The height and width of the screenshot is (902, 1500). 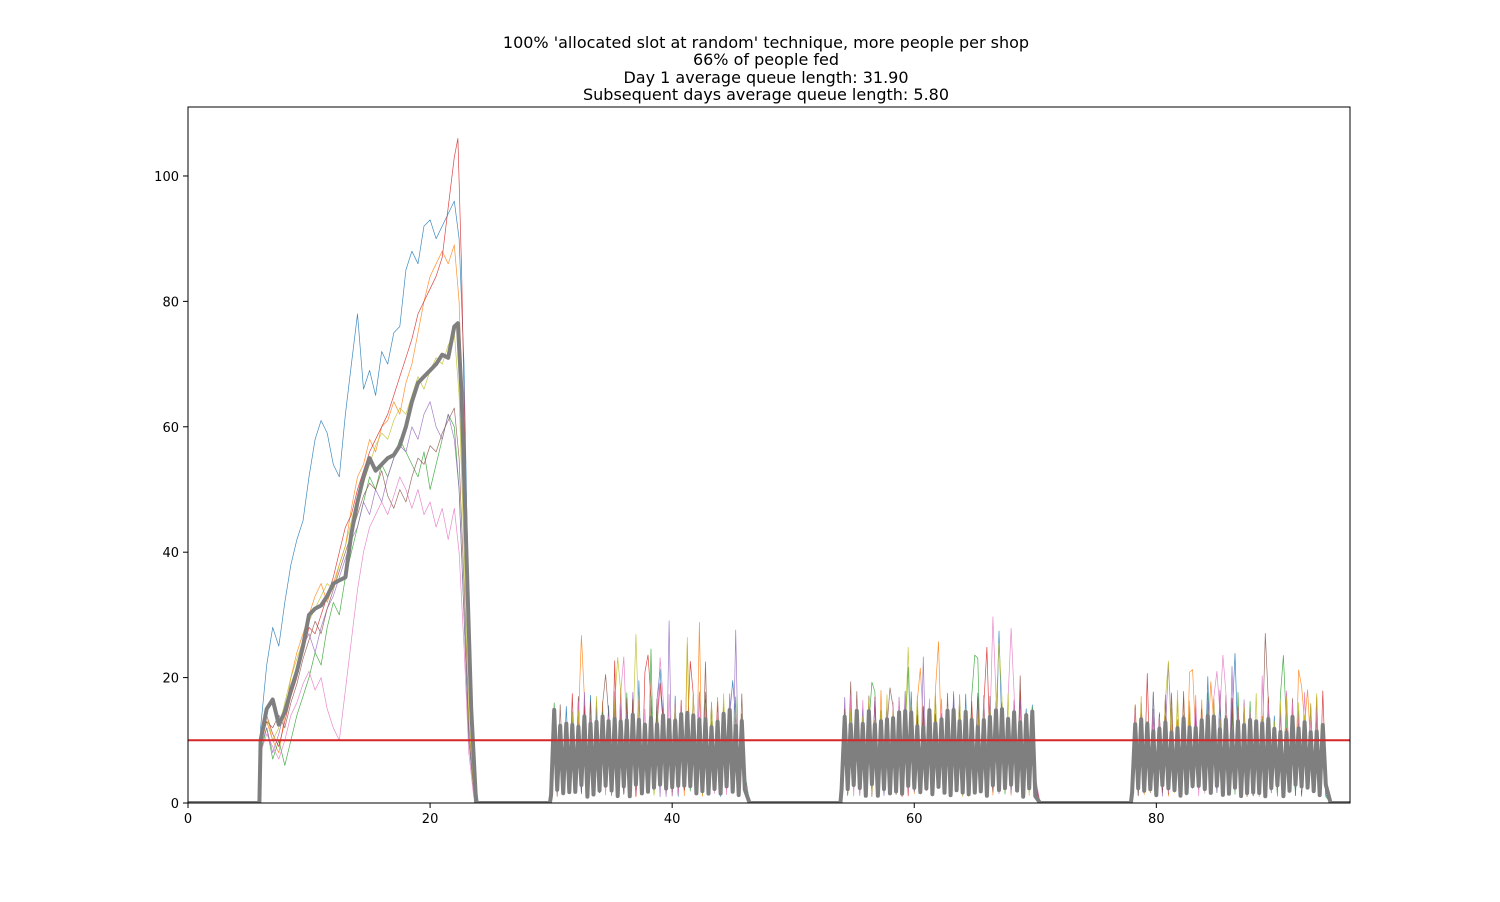 What do you see at coordinates (914, 819) in the screenshot?
I see `x-tick-label: 60` at bounding box center [914, 819].